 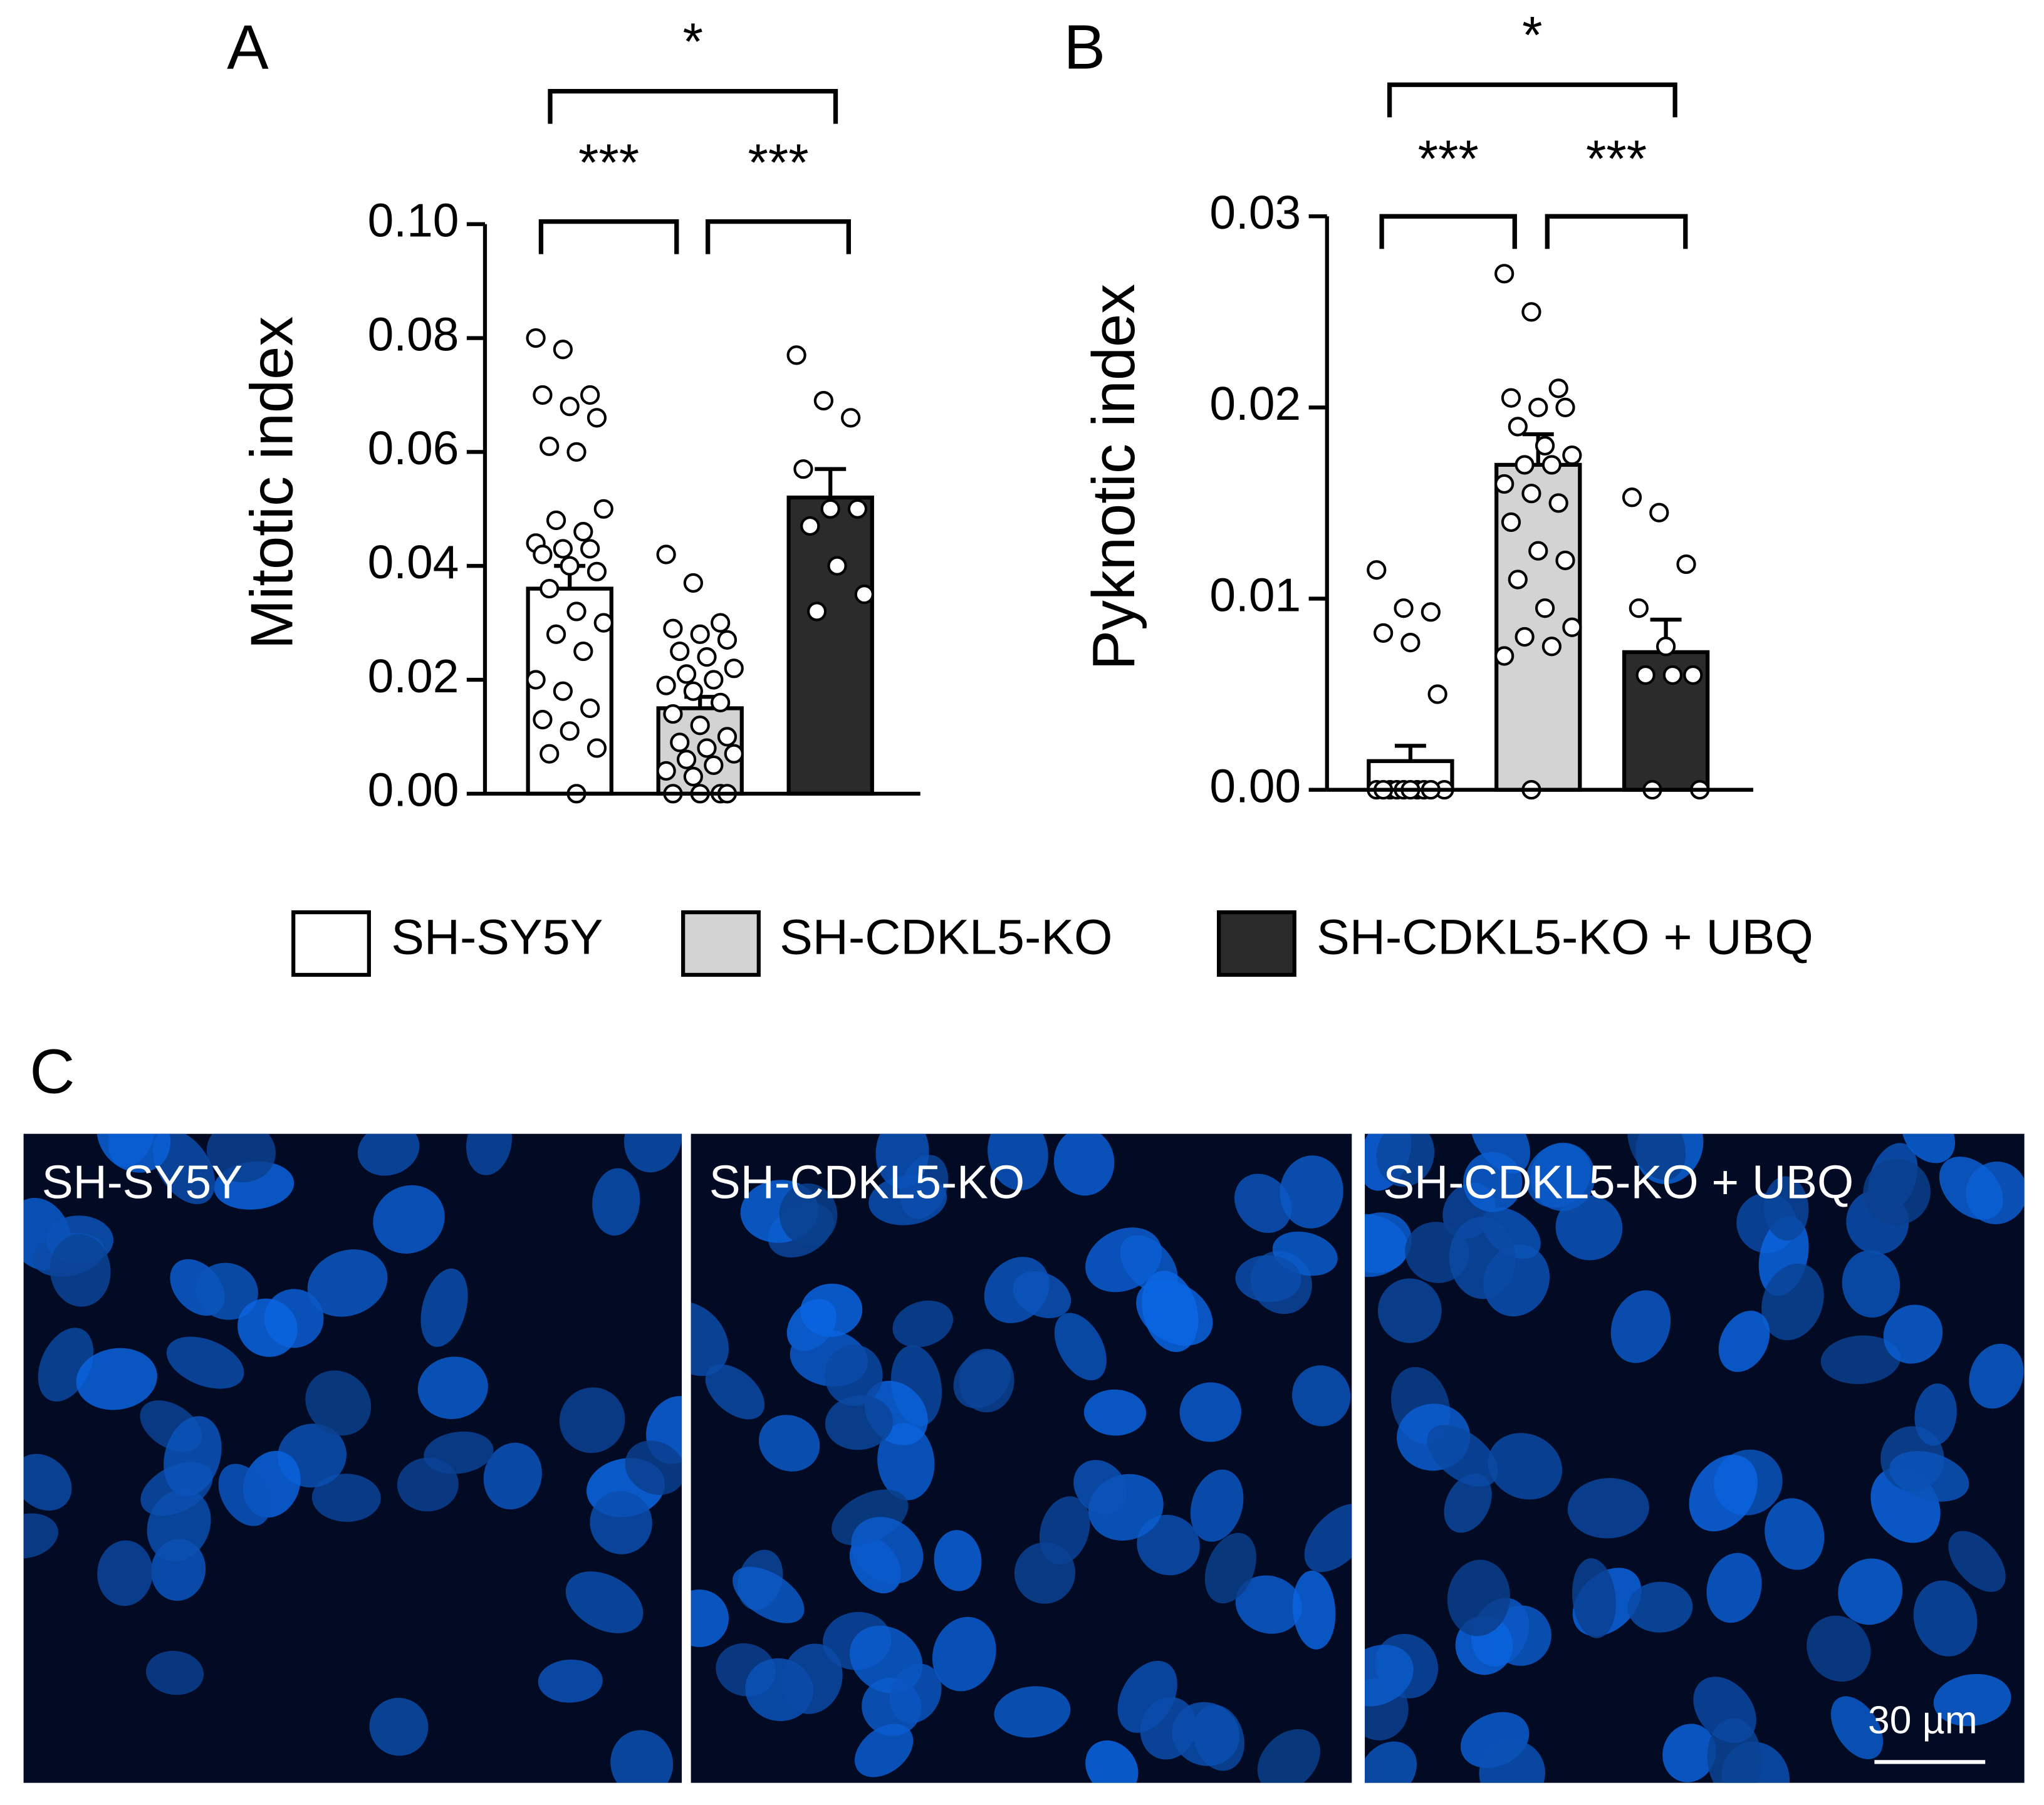 What do you see at coordinates (413, 562) in the screenshot?
I see `y-tick-label: 0.04` at bounding box center [413, 562].